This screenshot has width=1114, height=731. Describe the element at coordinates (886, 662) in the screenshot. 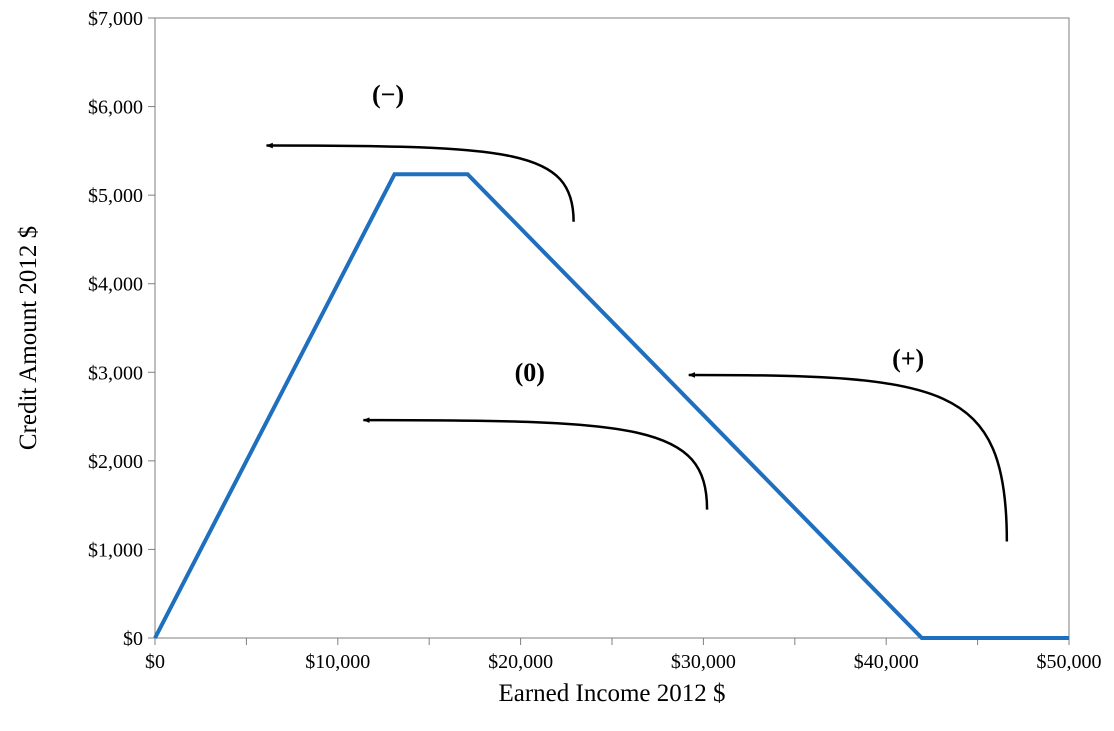

I see `x-tick-label: $40,000` at that location.